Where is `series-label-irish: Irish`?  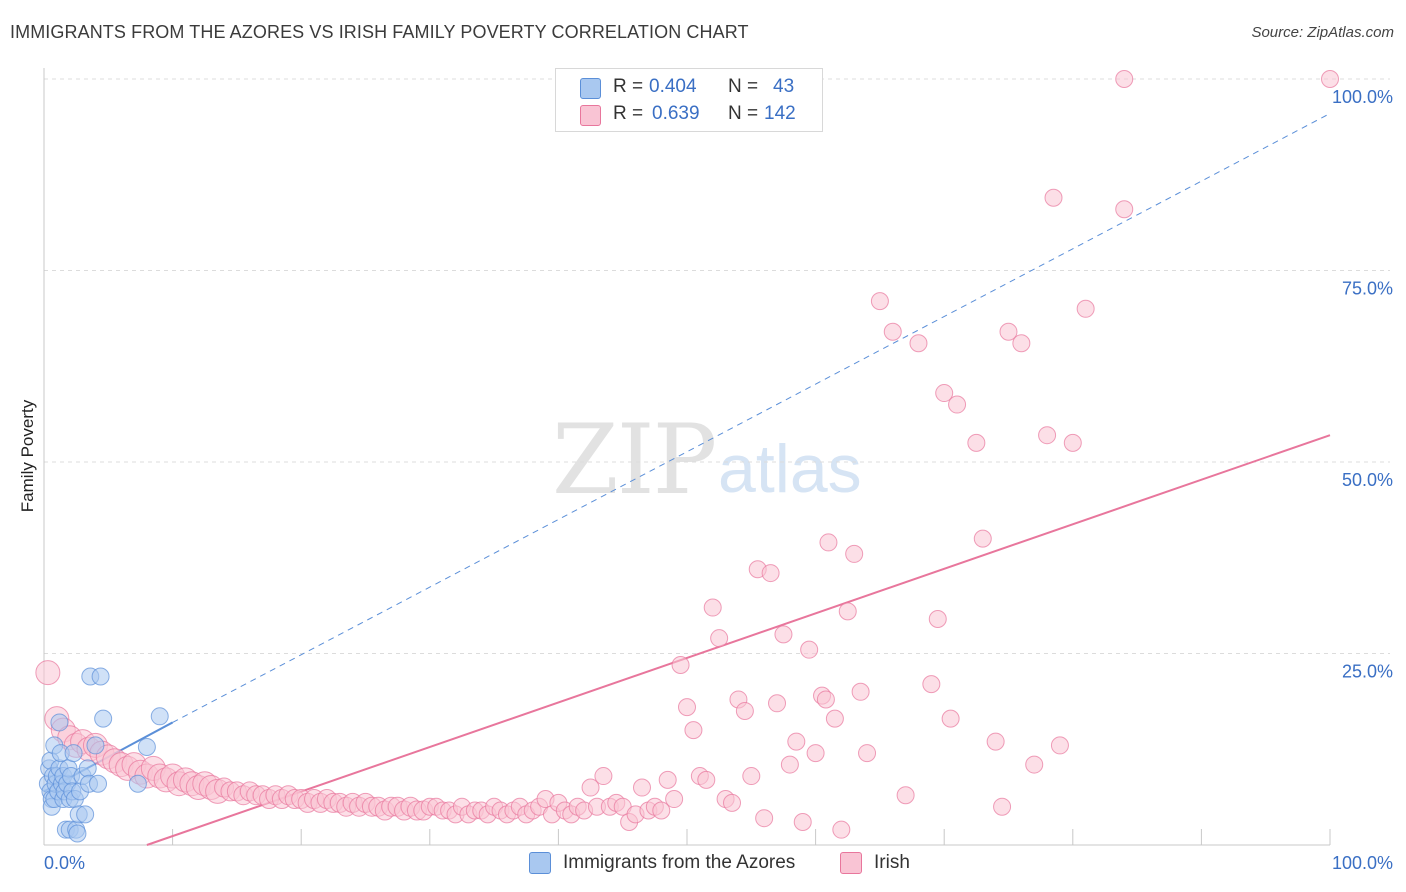
series-label-irish: Irish is located at coordinates (892, 862).